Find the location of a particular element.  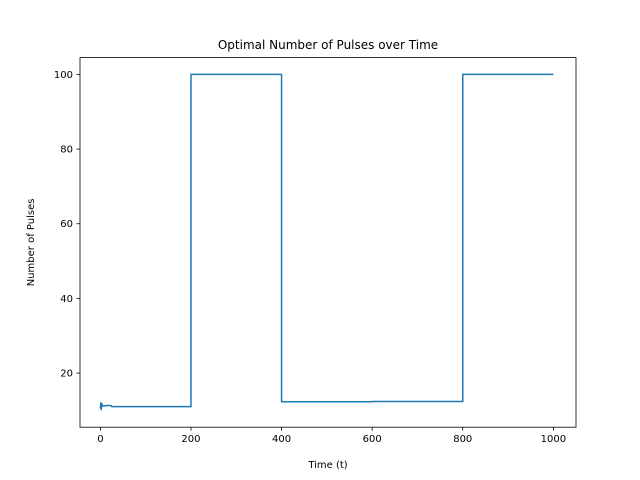

x-tick-label: 600 is located at coordinates (372, 439).